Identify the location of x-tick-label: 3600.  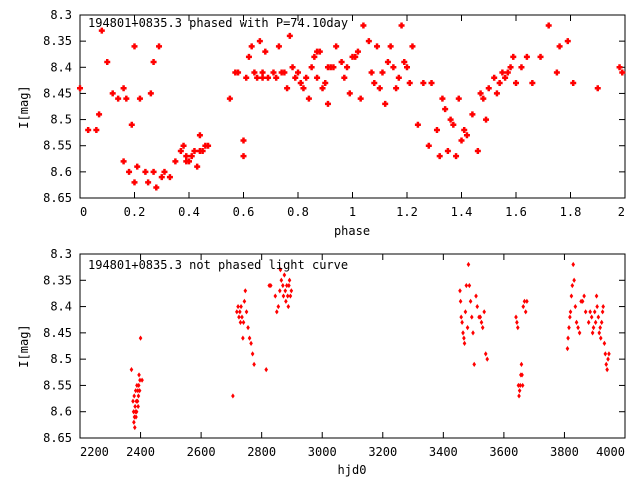
(503, 452).